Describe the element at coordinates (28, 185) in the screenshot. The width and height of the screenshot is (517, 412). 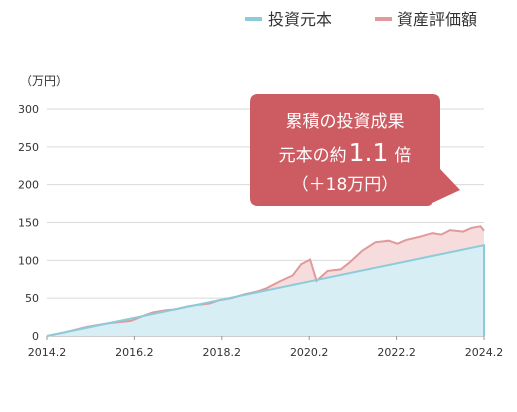
I see `y-tick-label: 200` at that location.